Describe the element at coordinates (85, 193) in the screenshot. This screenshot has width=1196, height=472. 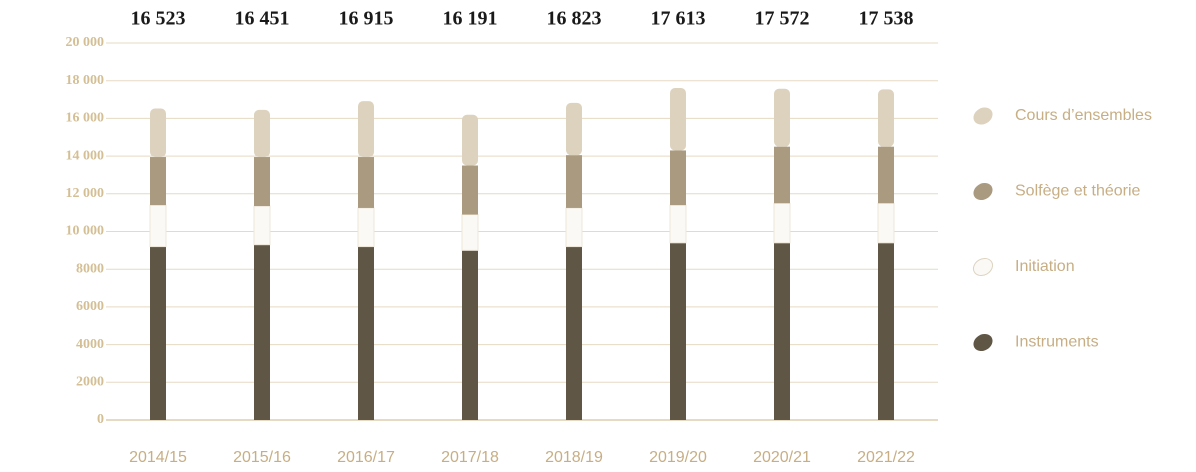
I see `y-tick-label: 12 000` at that location.